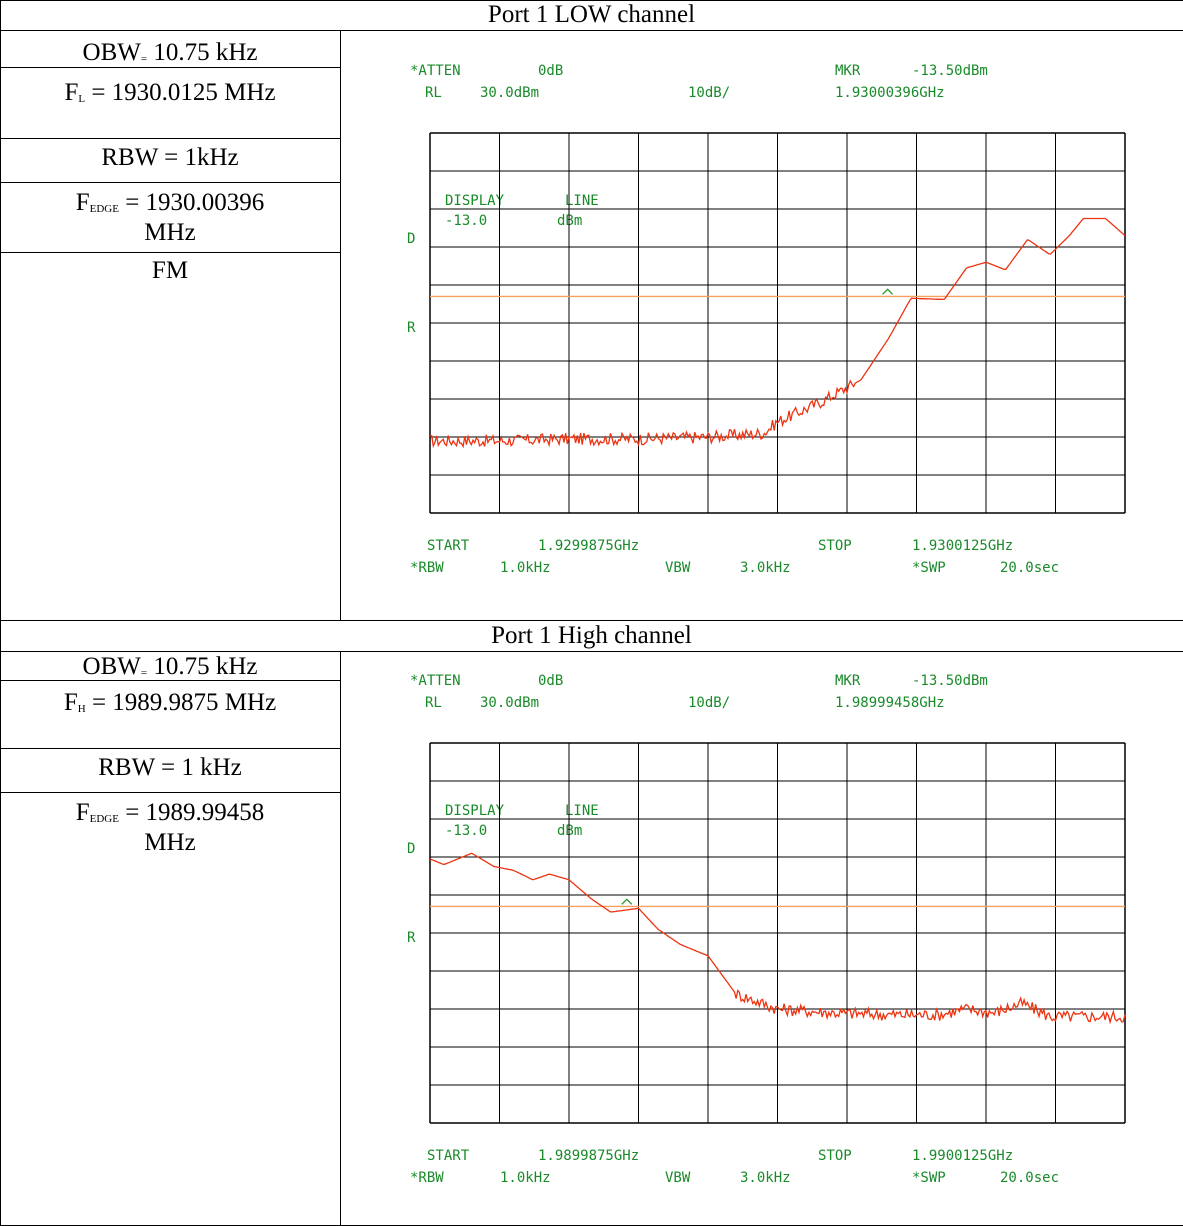  Describe the element at coordinates (890, 703) in the screenshot. I see `mkr-freq: 1.98999458GHz` at that location.